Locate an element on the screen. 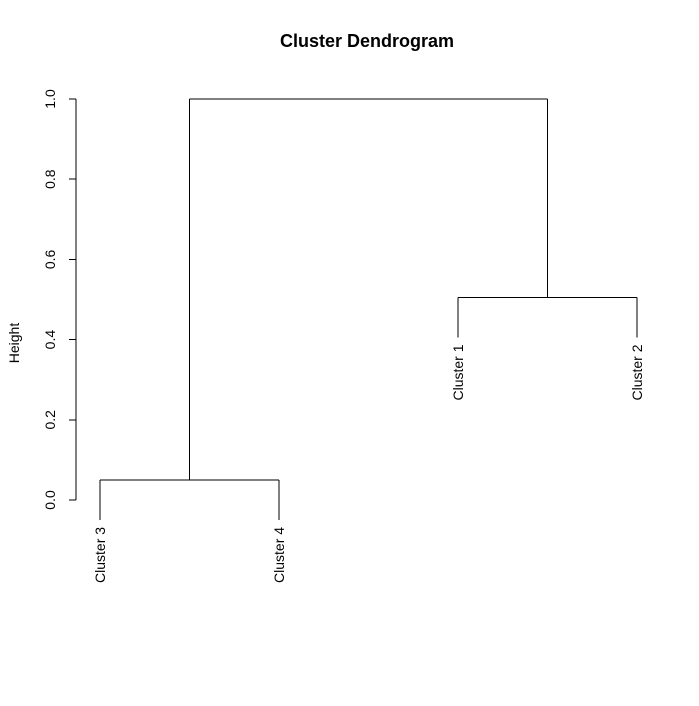  leaf-label: Cluster 4 is located at coordinates (279, 555).